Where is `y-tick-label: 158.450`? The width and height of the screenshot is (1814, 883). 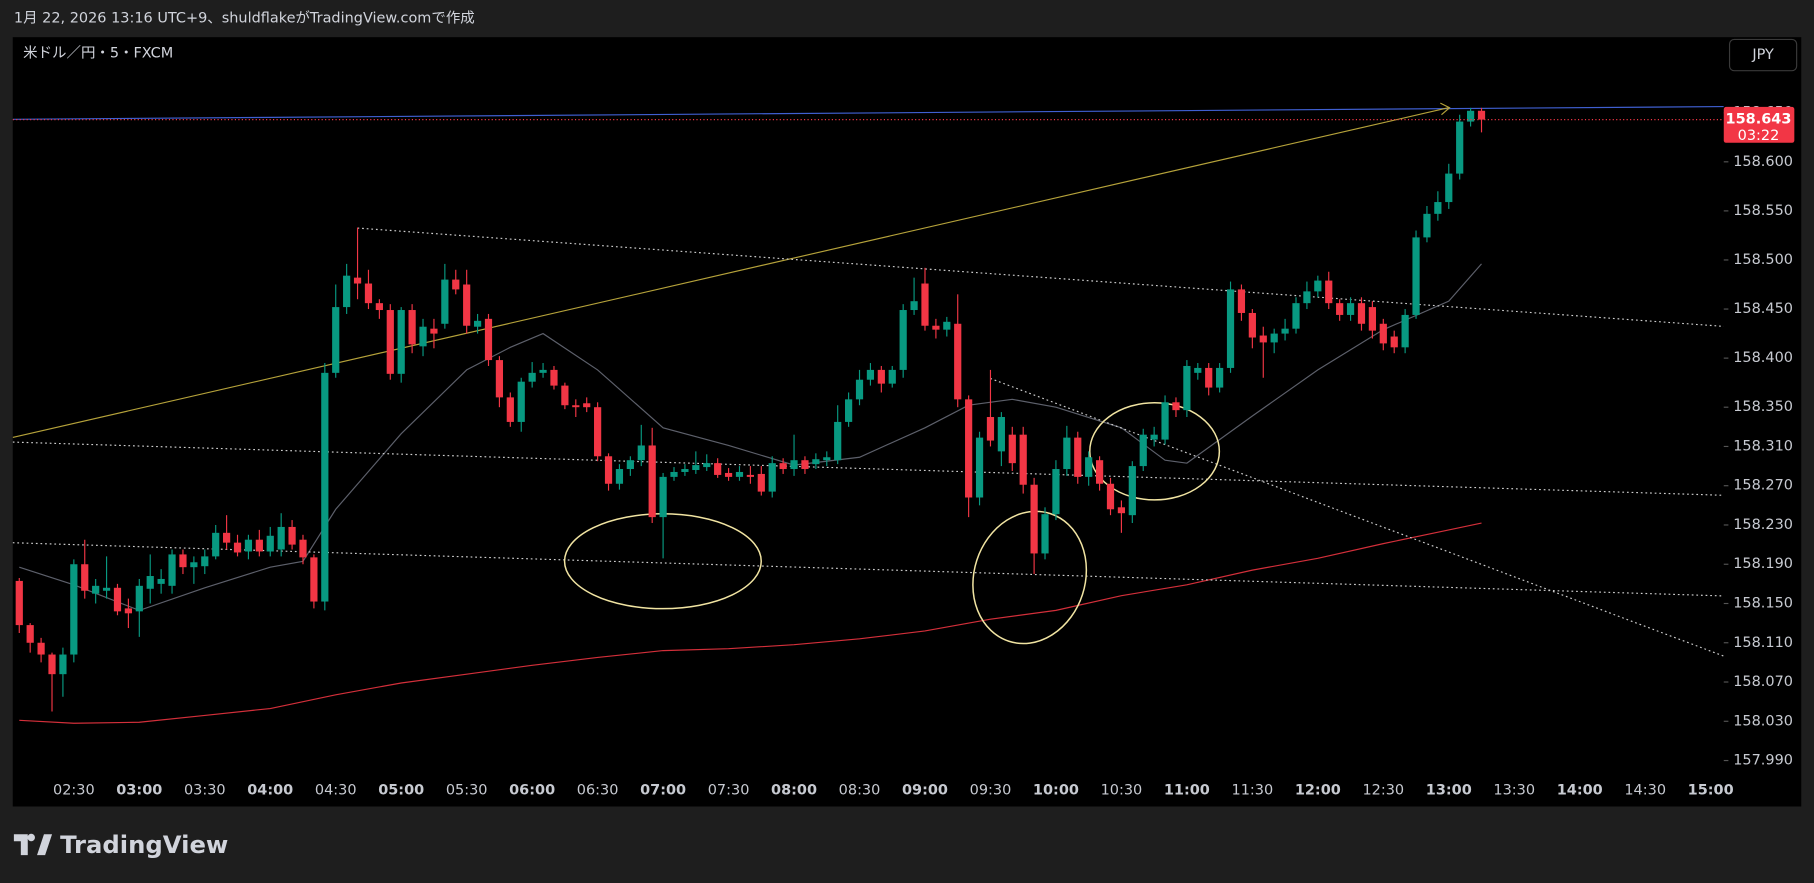
y-tick-label: 158.450 is located at coordinates (1763, 309).